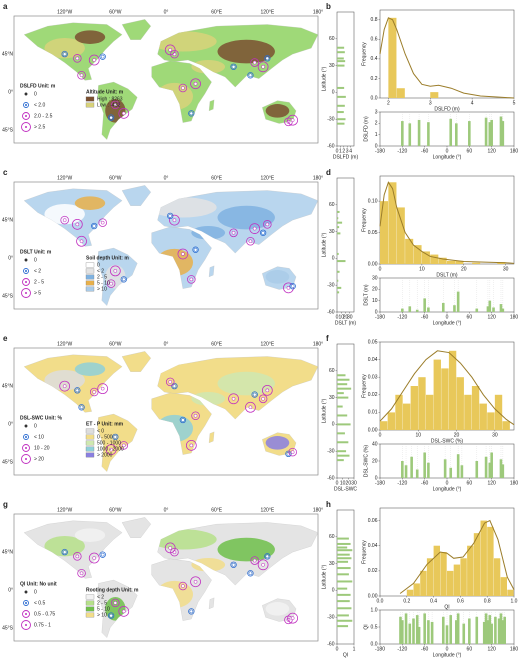 The height and width of the screenshot is (667, 520). I want to click on lat-tick-label: 0°, so click(10, 591).